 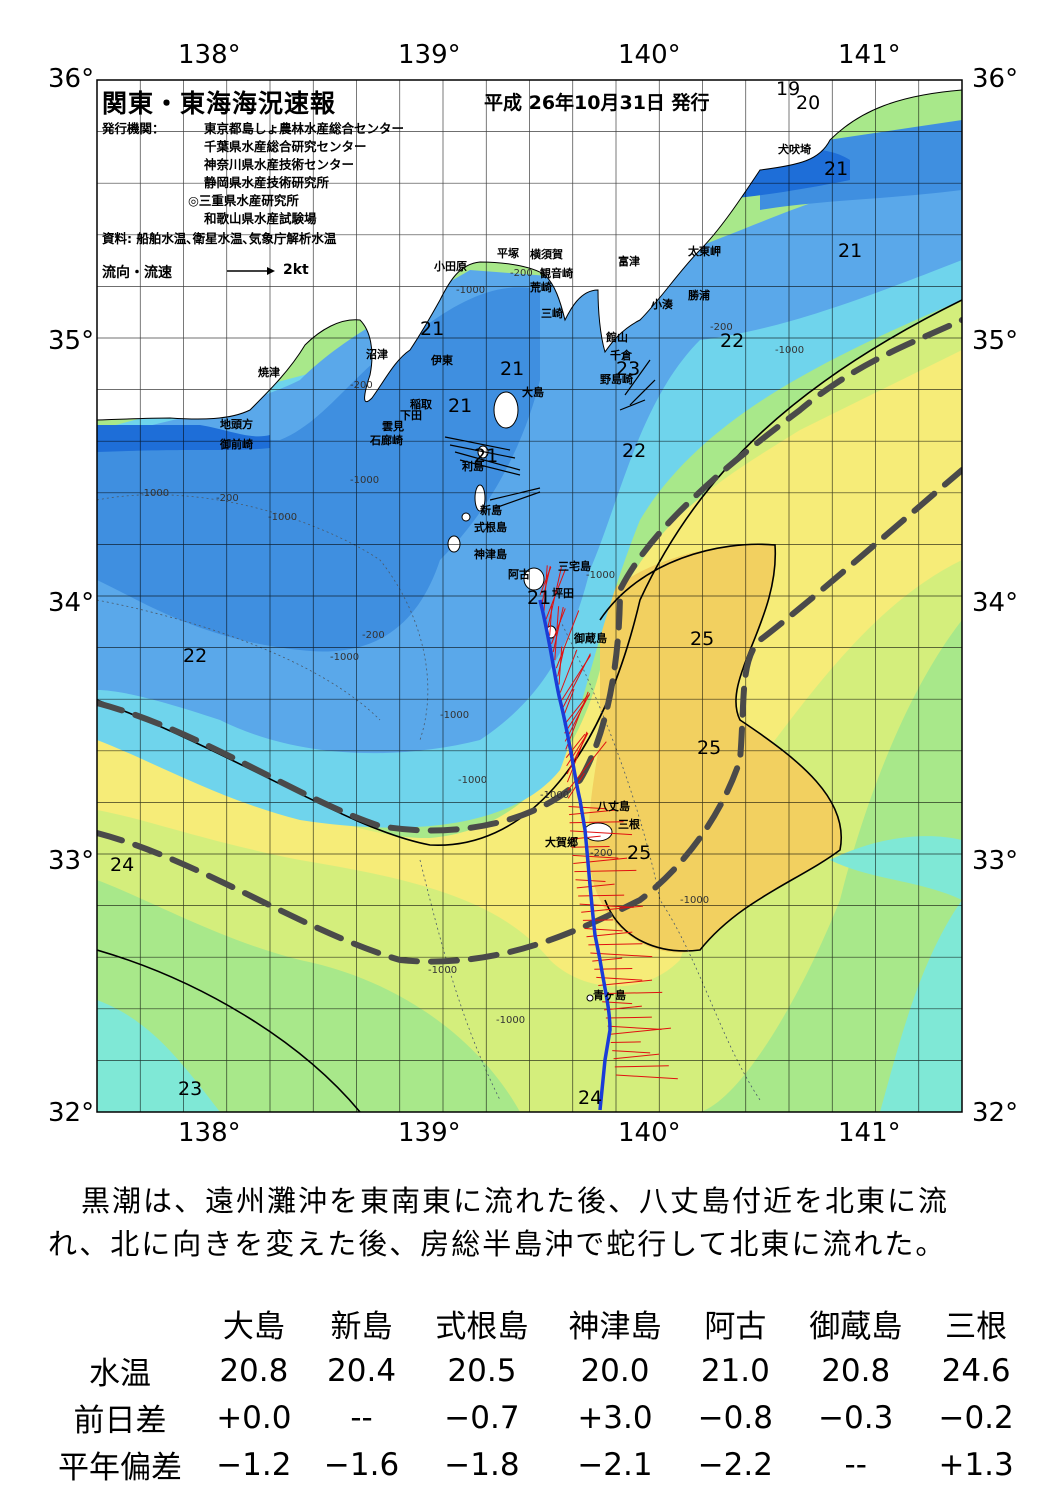 What do you see at coordinates (552, 313) in the screenshot?
I see `place-label: 三崎` at bounding box center [552, 313].